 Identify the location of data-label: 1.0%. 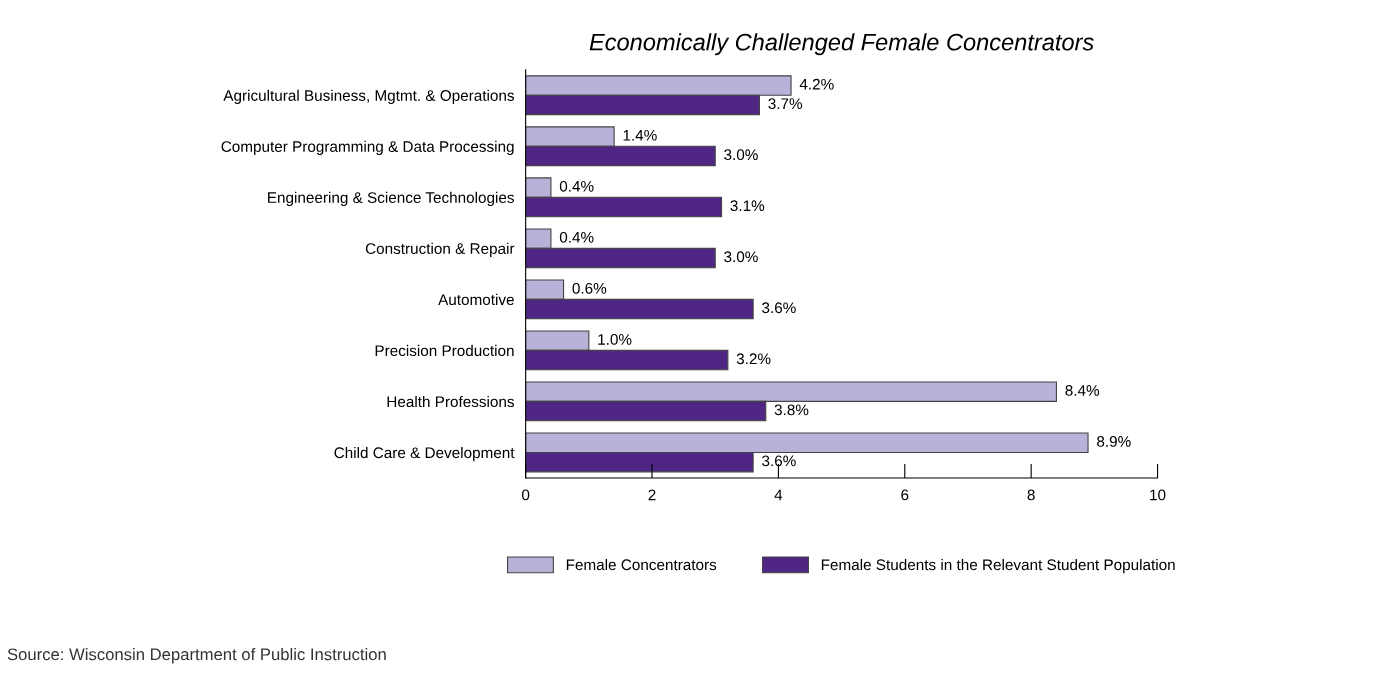
(615, 339).